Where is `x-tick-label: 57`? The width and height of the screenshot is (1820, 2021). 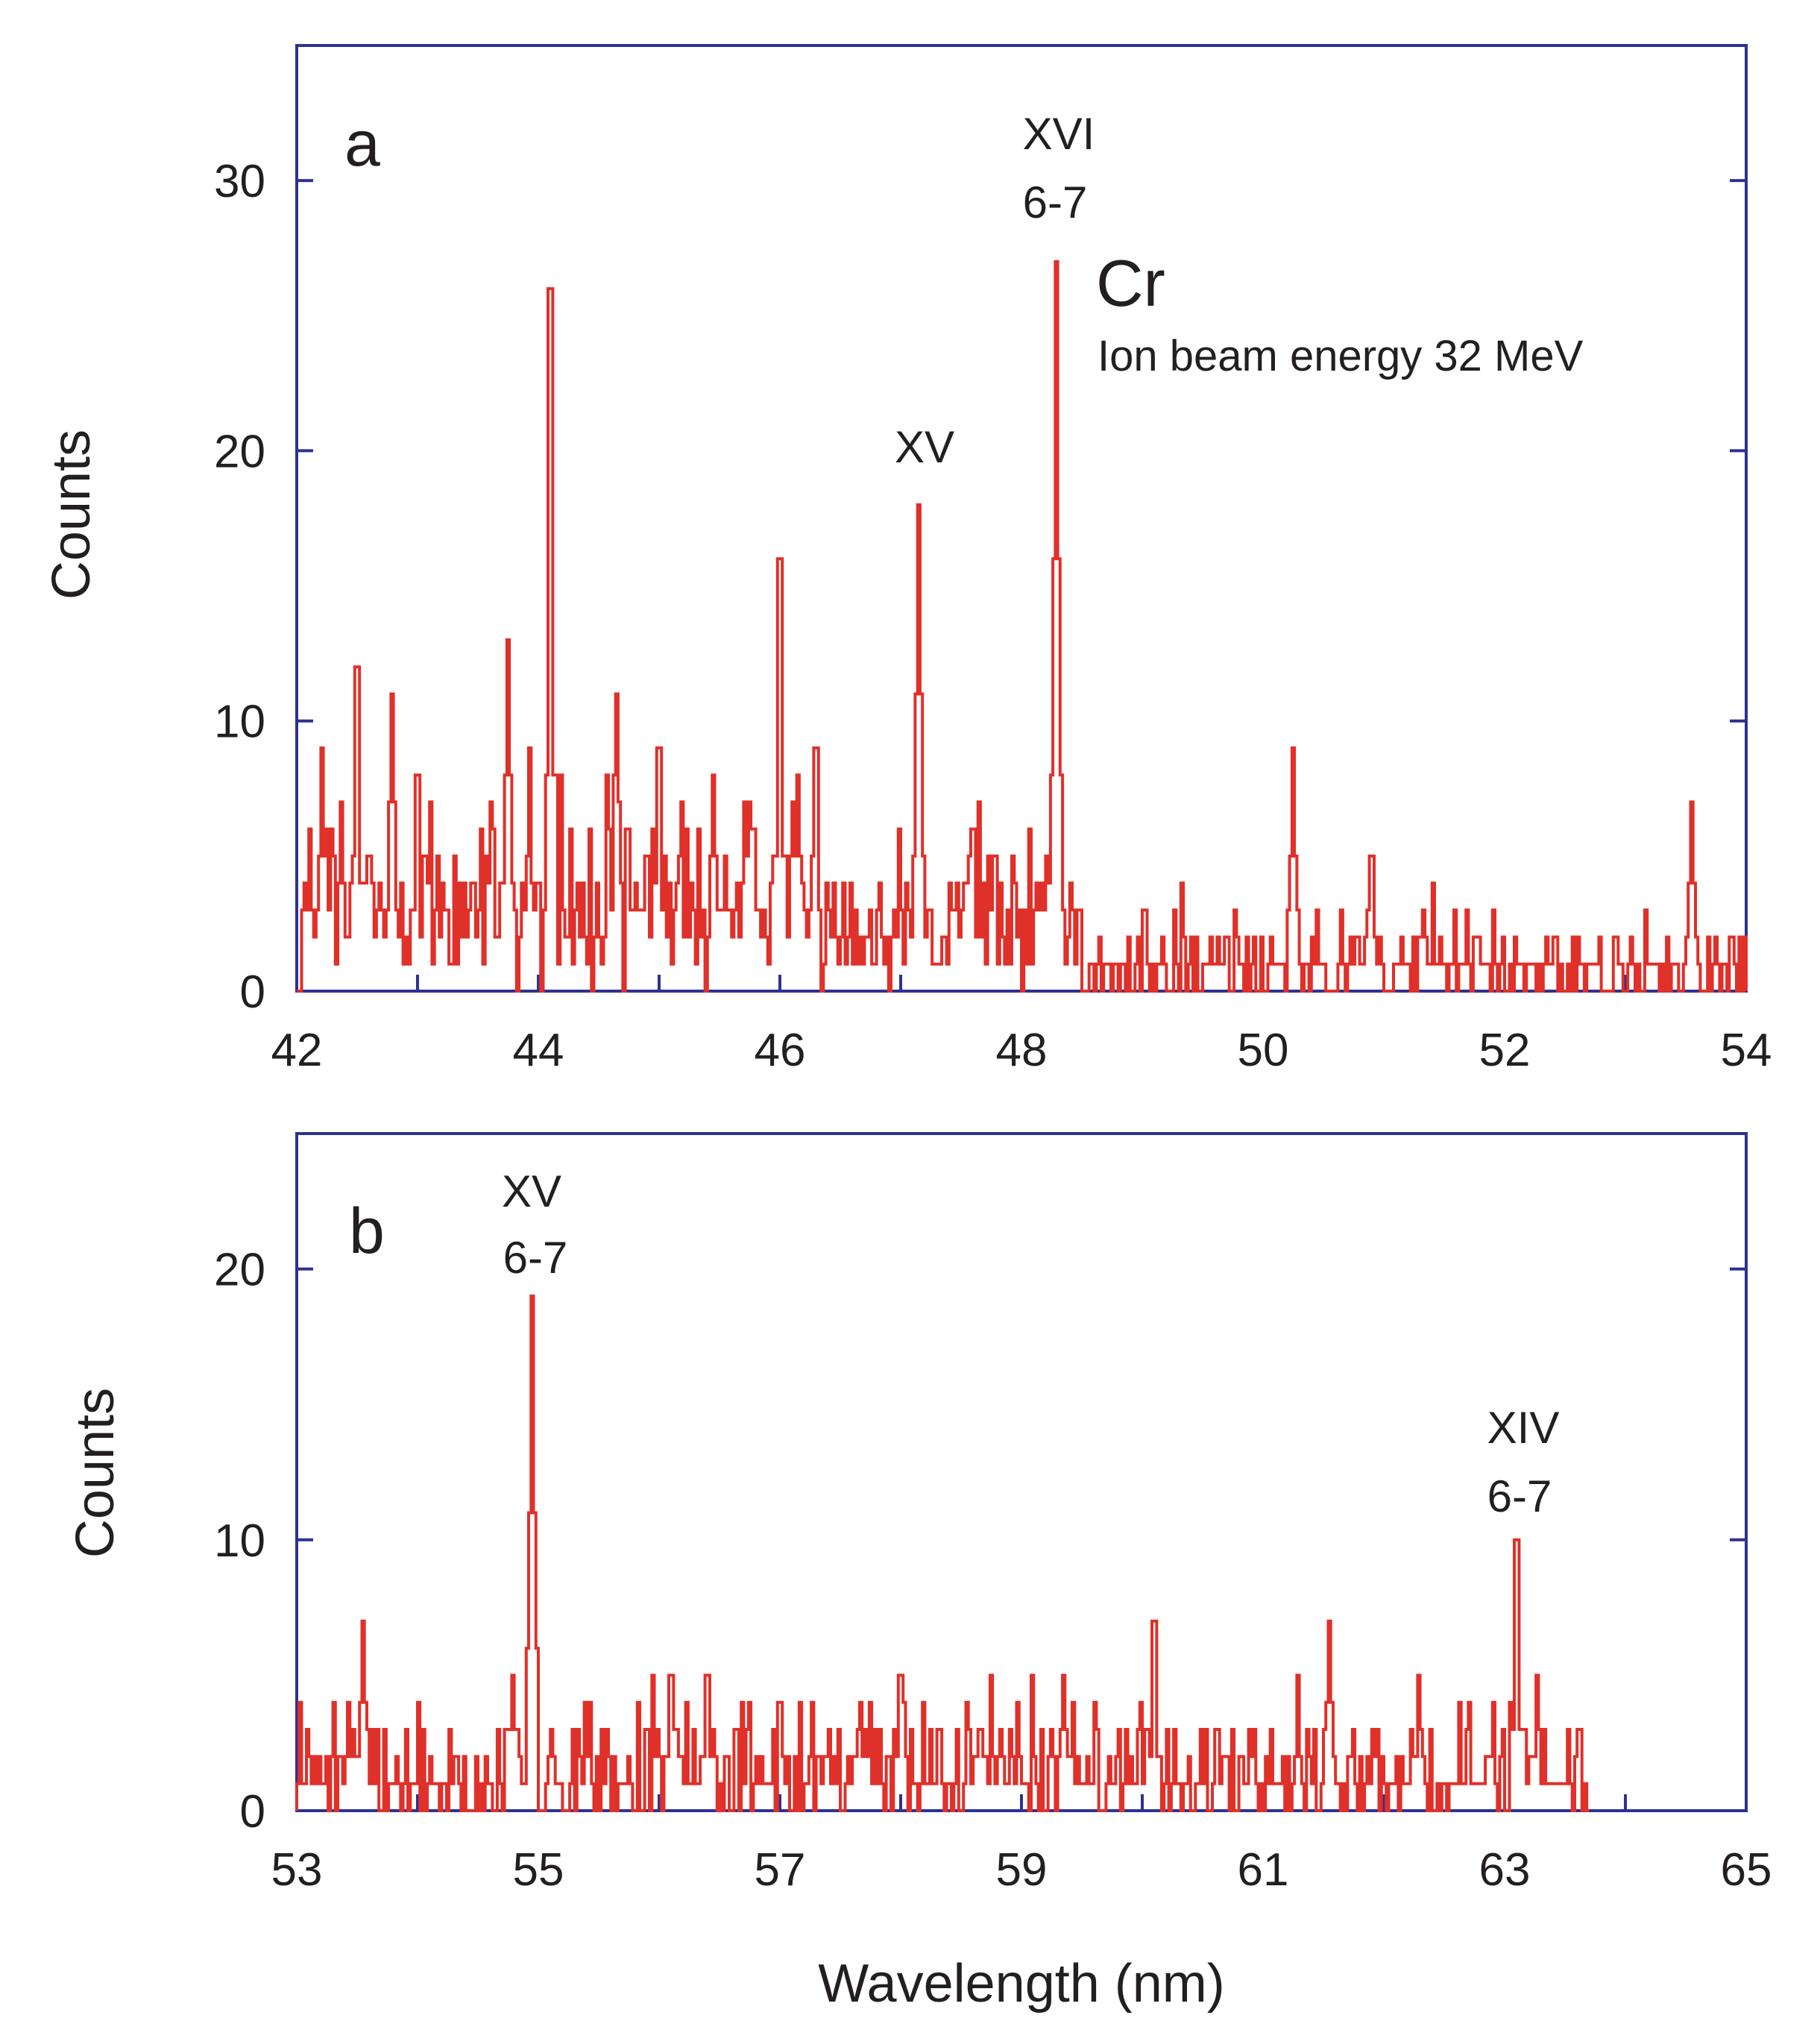 x-tick-label: 57 is located at coordinates (780, 1870).